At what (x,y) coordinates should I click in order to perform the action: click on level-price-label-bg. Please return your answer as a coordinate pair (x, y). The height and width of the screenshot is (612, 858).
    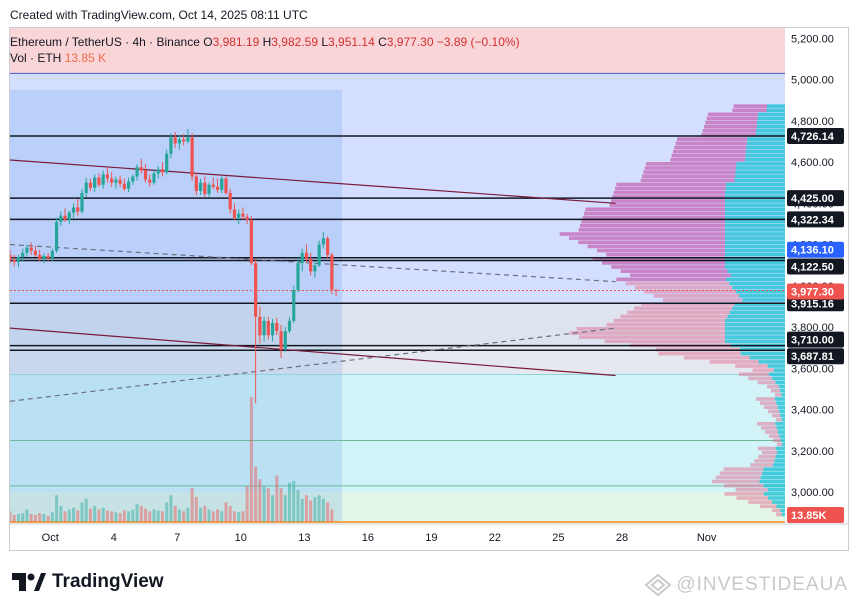
    Looking at the image, I should click on (815, 356).